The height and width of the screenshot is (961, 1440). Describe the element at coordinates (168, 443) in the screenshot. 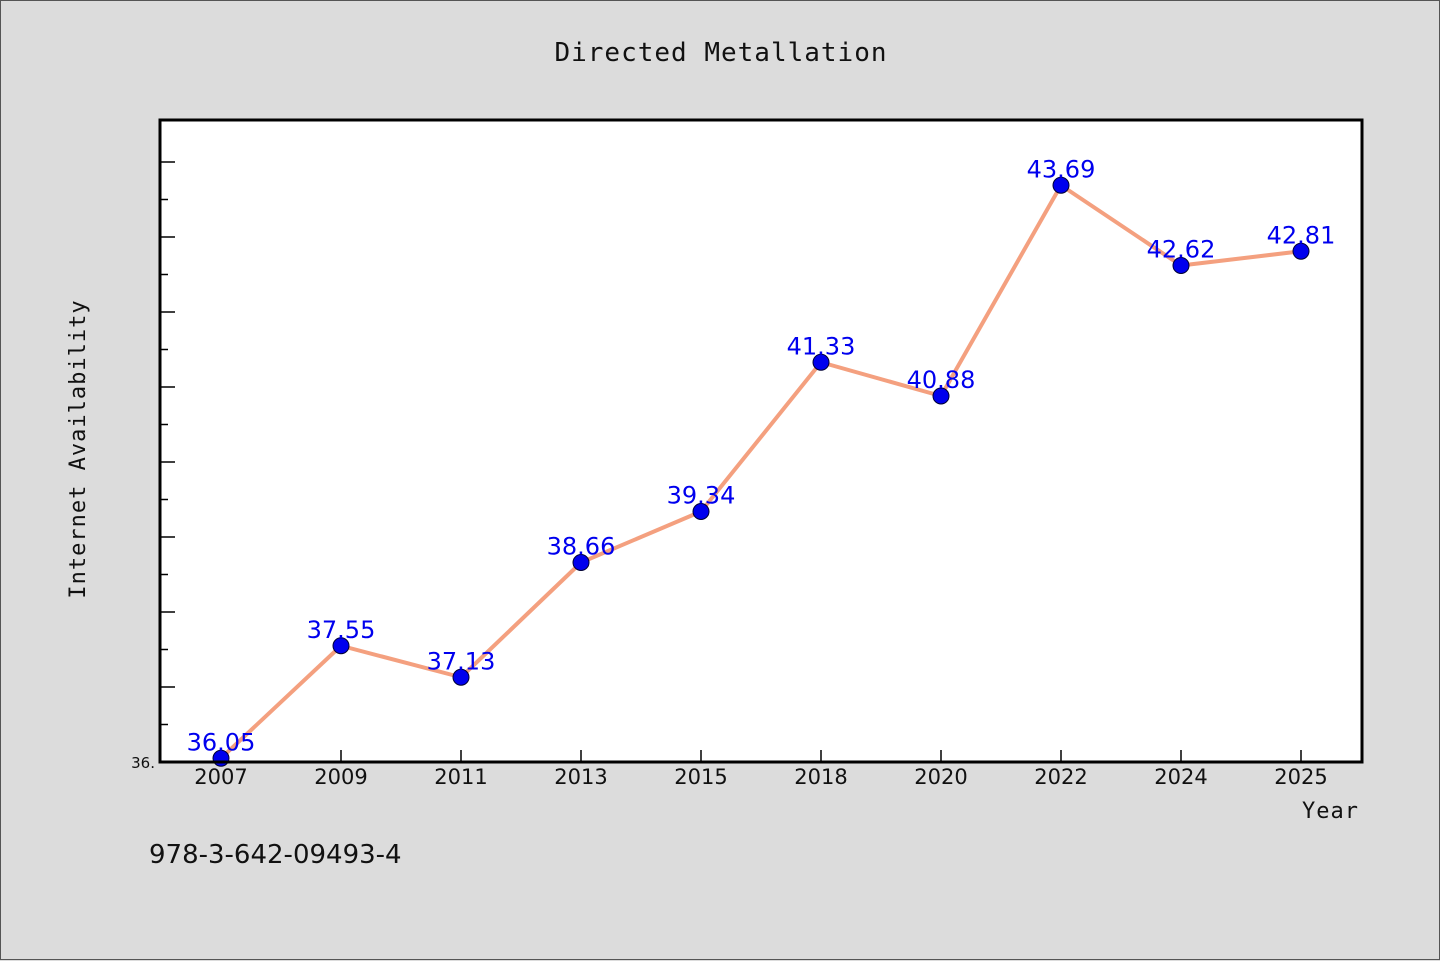

I see `y-axis-ticks` at that location.